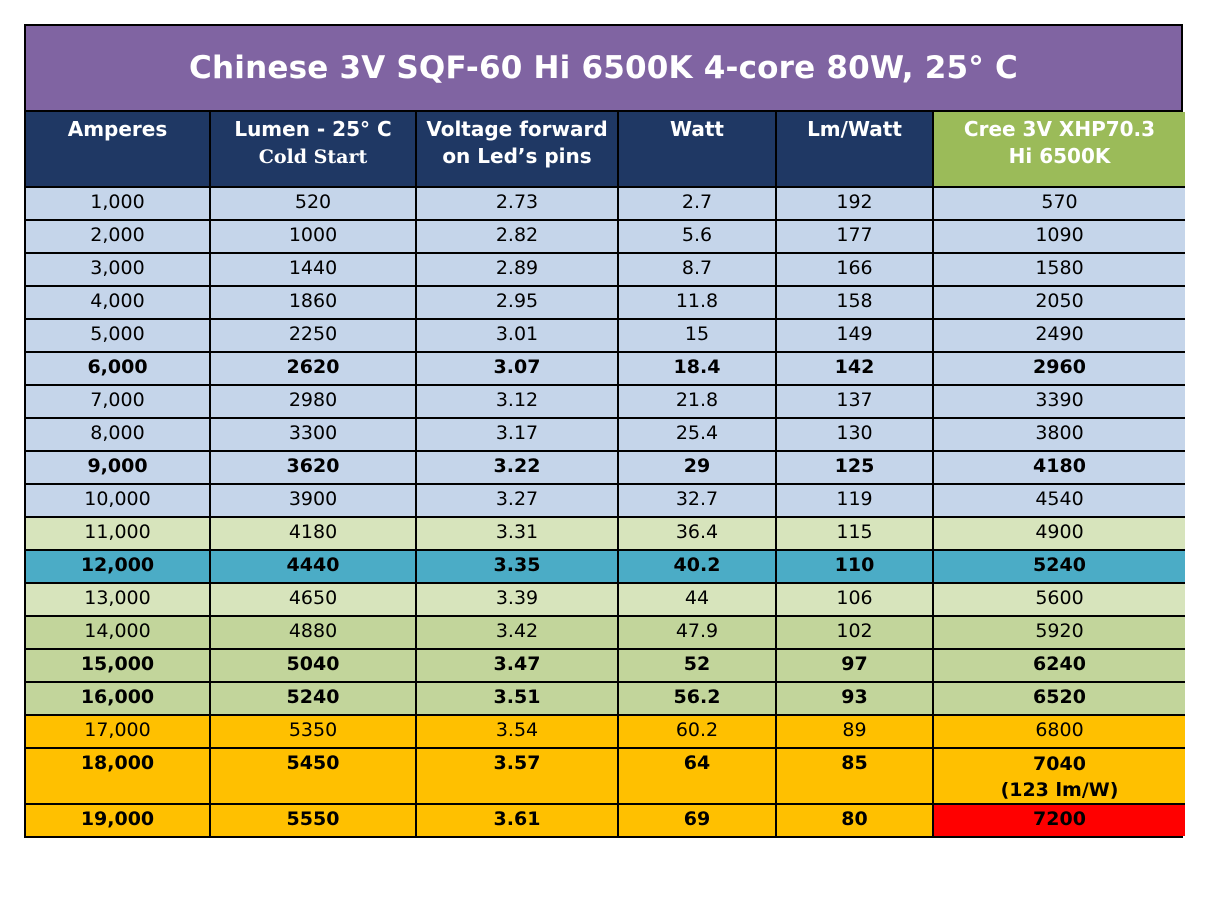  Describe the element at coordinates (517, 698) in the screenshot. I see `cell-voltage: 3.51` at that location.